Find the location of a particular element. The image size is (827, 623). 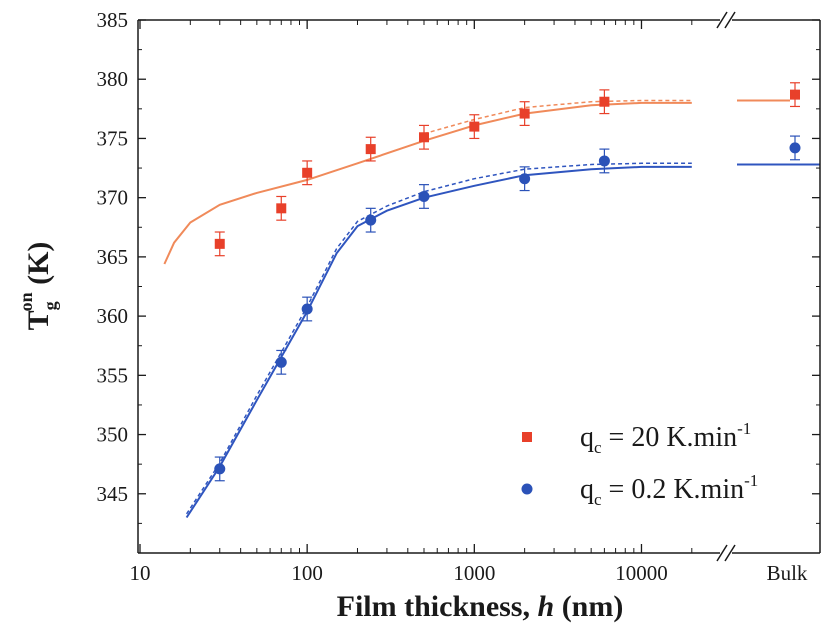

y-tick-label-2: 355 is located at coordinates (113, 375).